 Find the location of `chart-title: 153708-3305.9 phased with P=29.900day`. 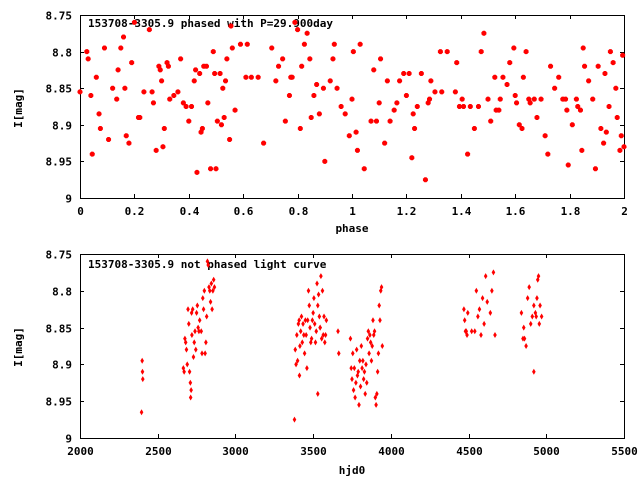

chart-title: 153708-3305.9 phased with P=29.900day is located at coordinates (210, 23).